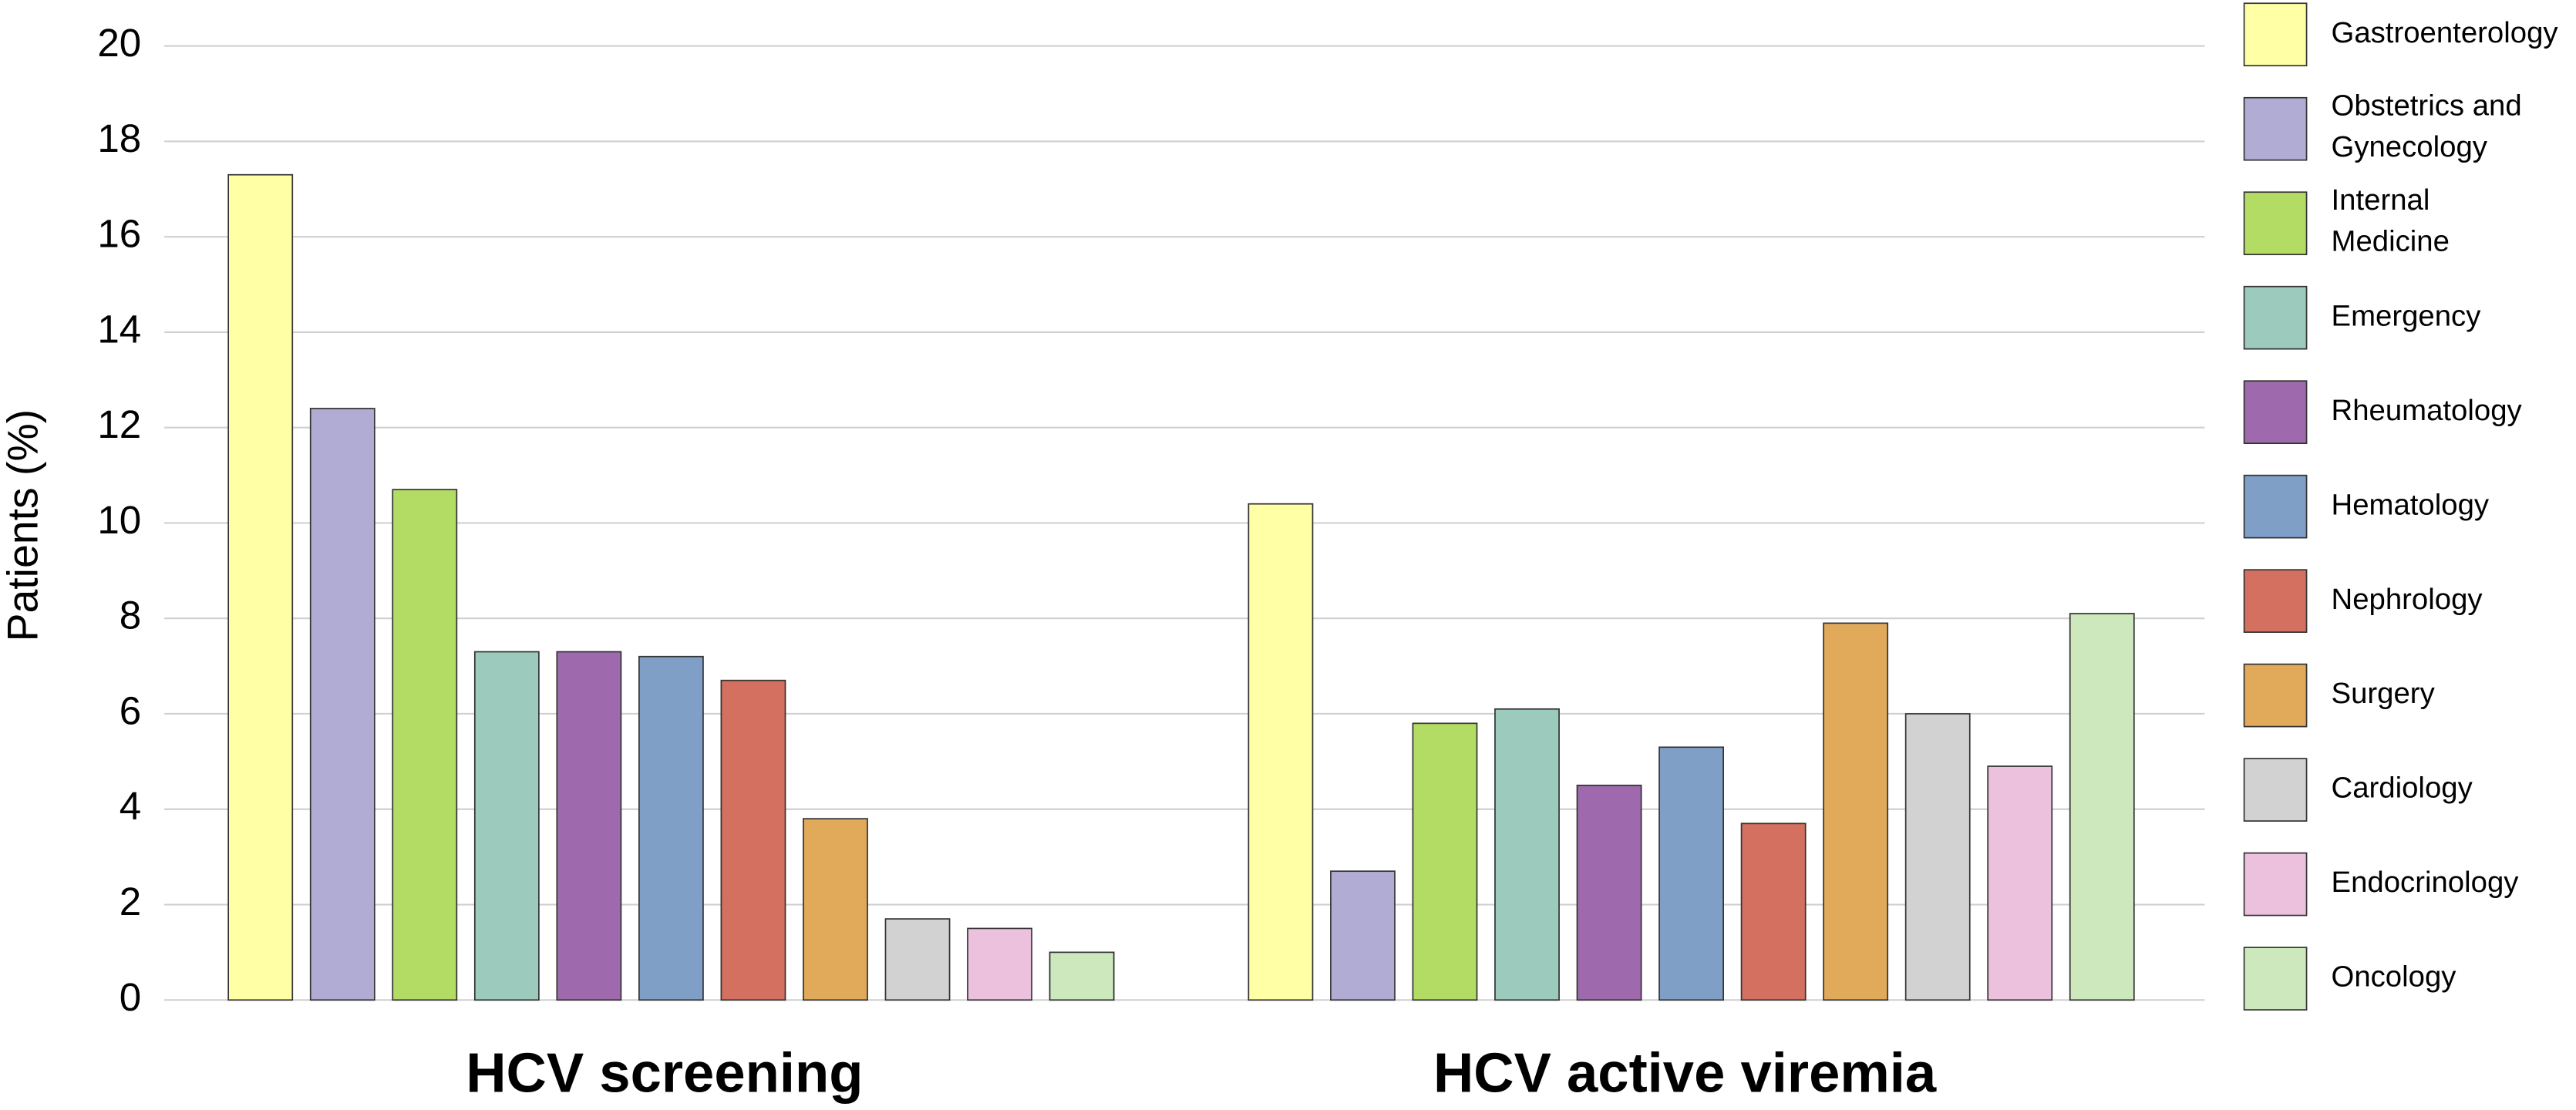 The width and height of the screenshot is (2576, 1110). What do you see at coordinates (2427, 410) in the screenshot?
I see `legend-label: Rheumatology` at bounding box center [2427, 410].